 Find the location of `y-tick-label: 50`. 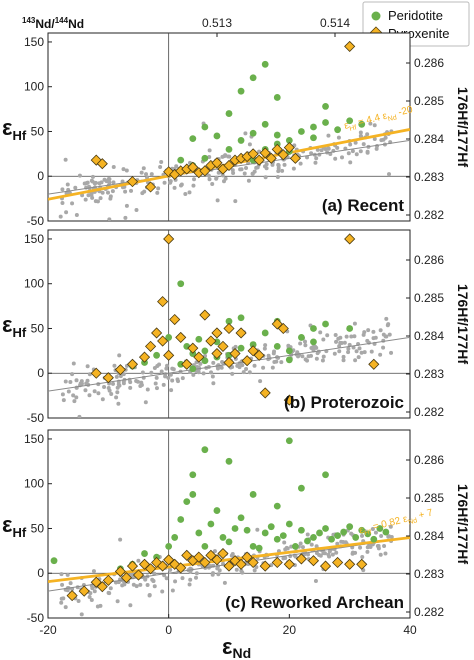

y-tick-label: 50 is located at coordinates (38, 131).